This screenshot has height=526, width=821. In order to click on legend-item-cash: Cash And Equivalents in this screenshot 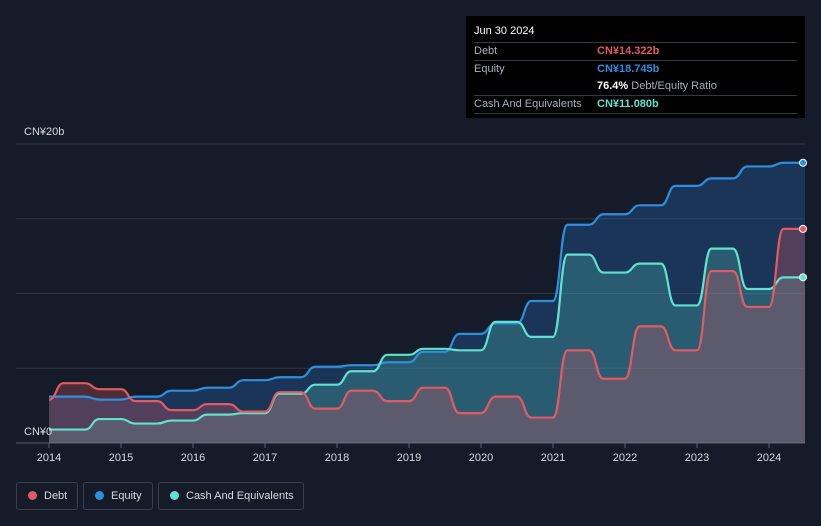, I will do `click(231, 496)`.